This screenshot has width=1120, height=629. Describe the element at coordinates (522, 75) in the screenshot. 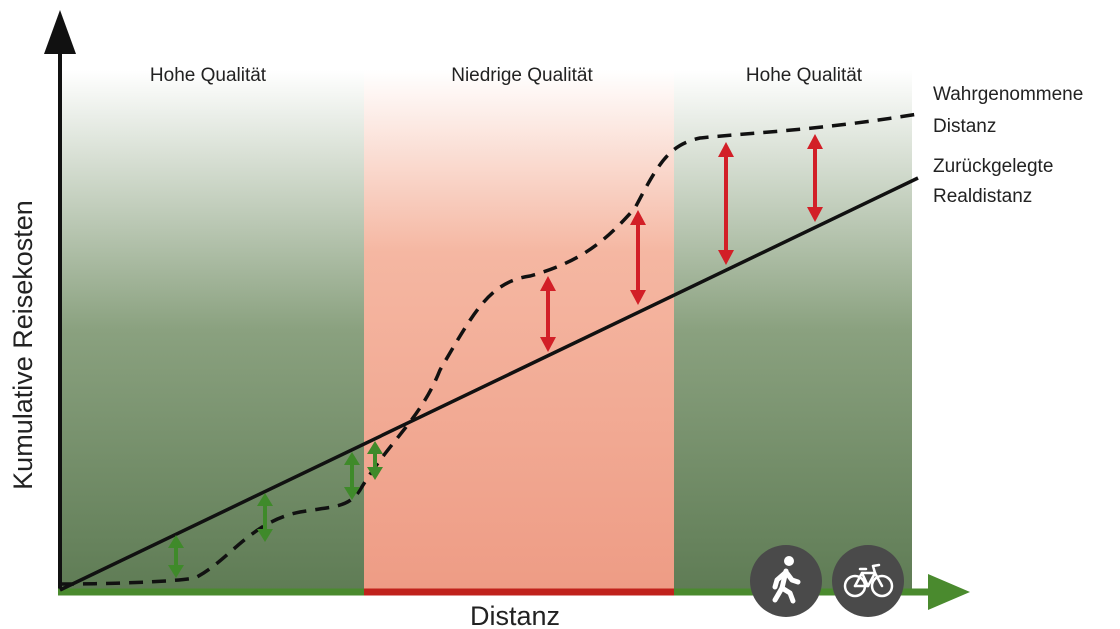

I see `zone-label-2: Niedrige Qualität` at that location.